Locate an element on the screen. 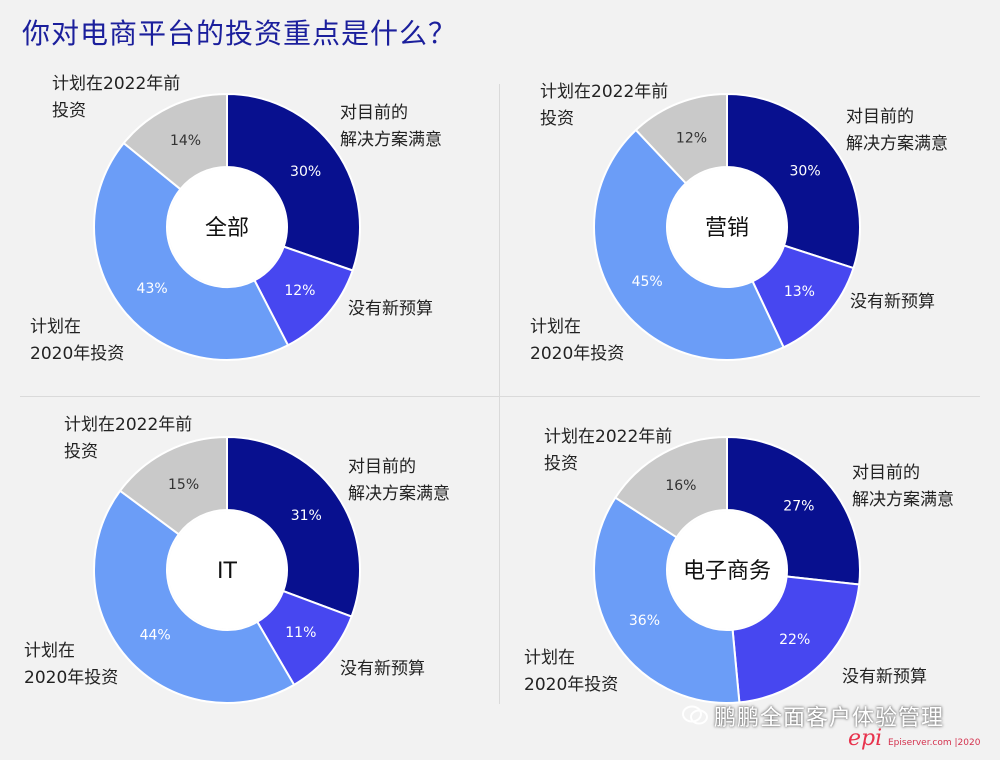  chart4-label-satisfied: 对目前的 解决方案满意 is located at coordinates (903, 486).